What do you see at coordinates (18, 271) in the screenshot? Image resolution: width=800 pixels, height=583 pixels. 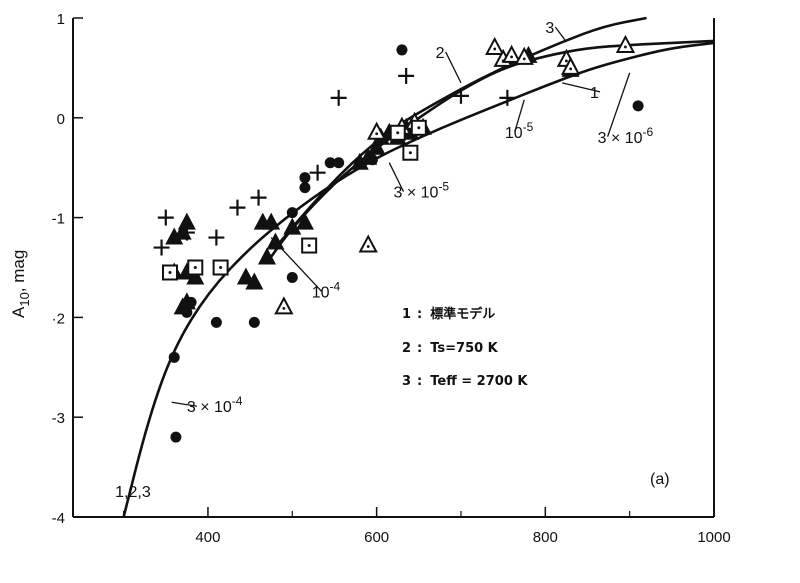 I see `y-axis-label-unit: , mag` at bounding box center [18, 271].